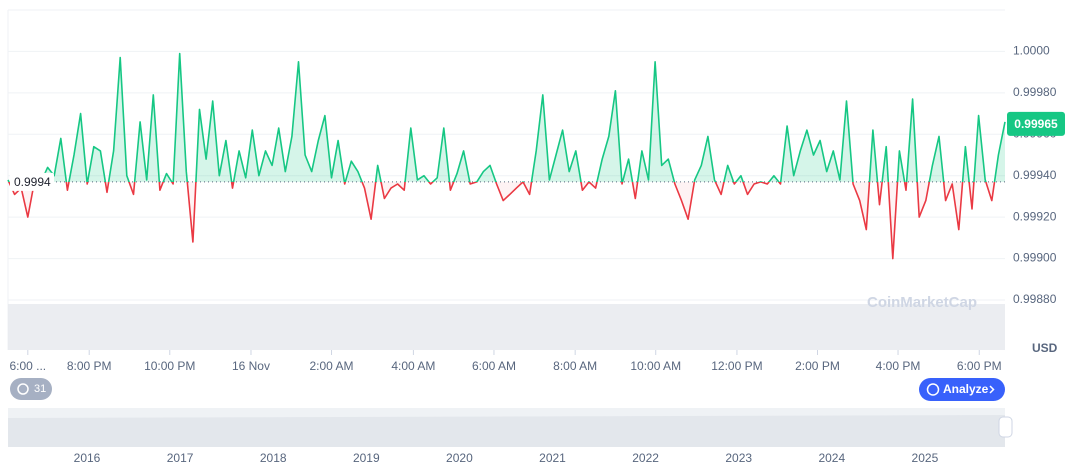  Describe the element at coordinates (459, 458) in the screenshot. I see `navigator-year: 2020` at that location.